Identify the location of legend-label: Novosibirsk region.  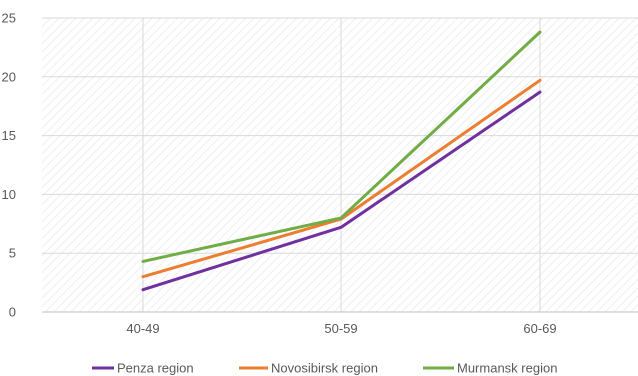
(324, 368).